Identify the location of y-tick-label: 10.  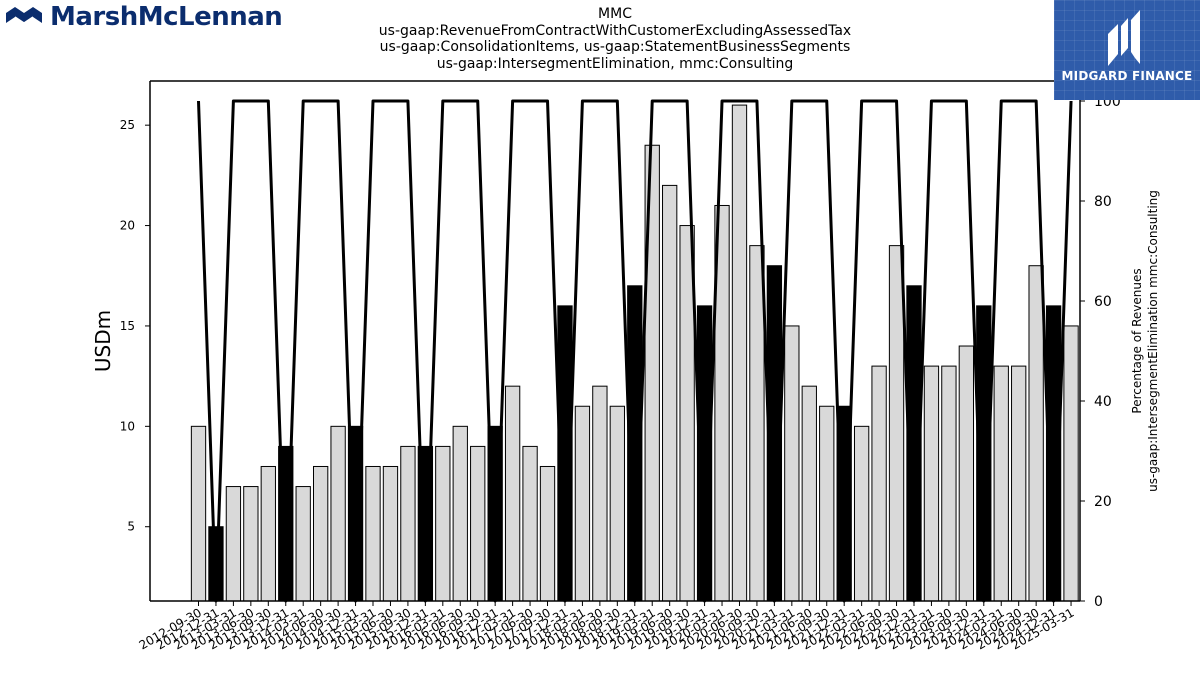
(127, 426).